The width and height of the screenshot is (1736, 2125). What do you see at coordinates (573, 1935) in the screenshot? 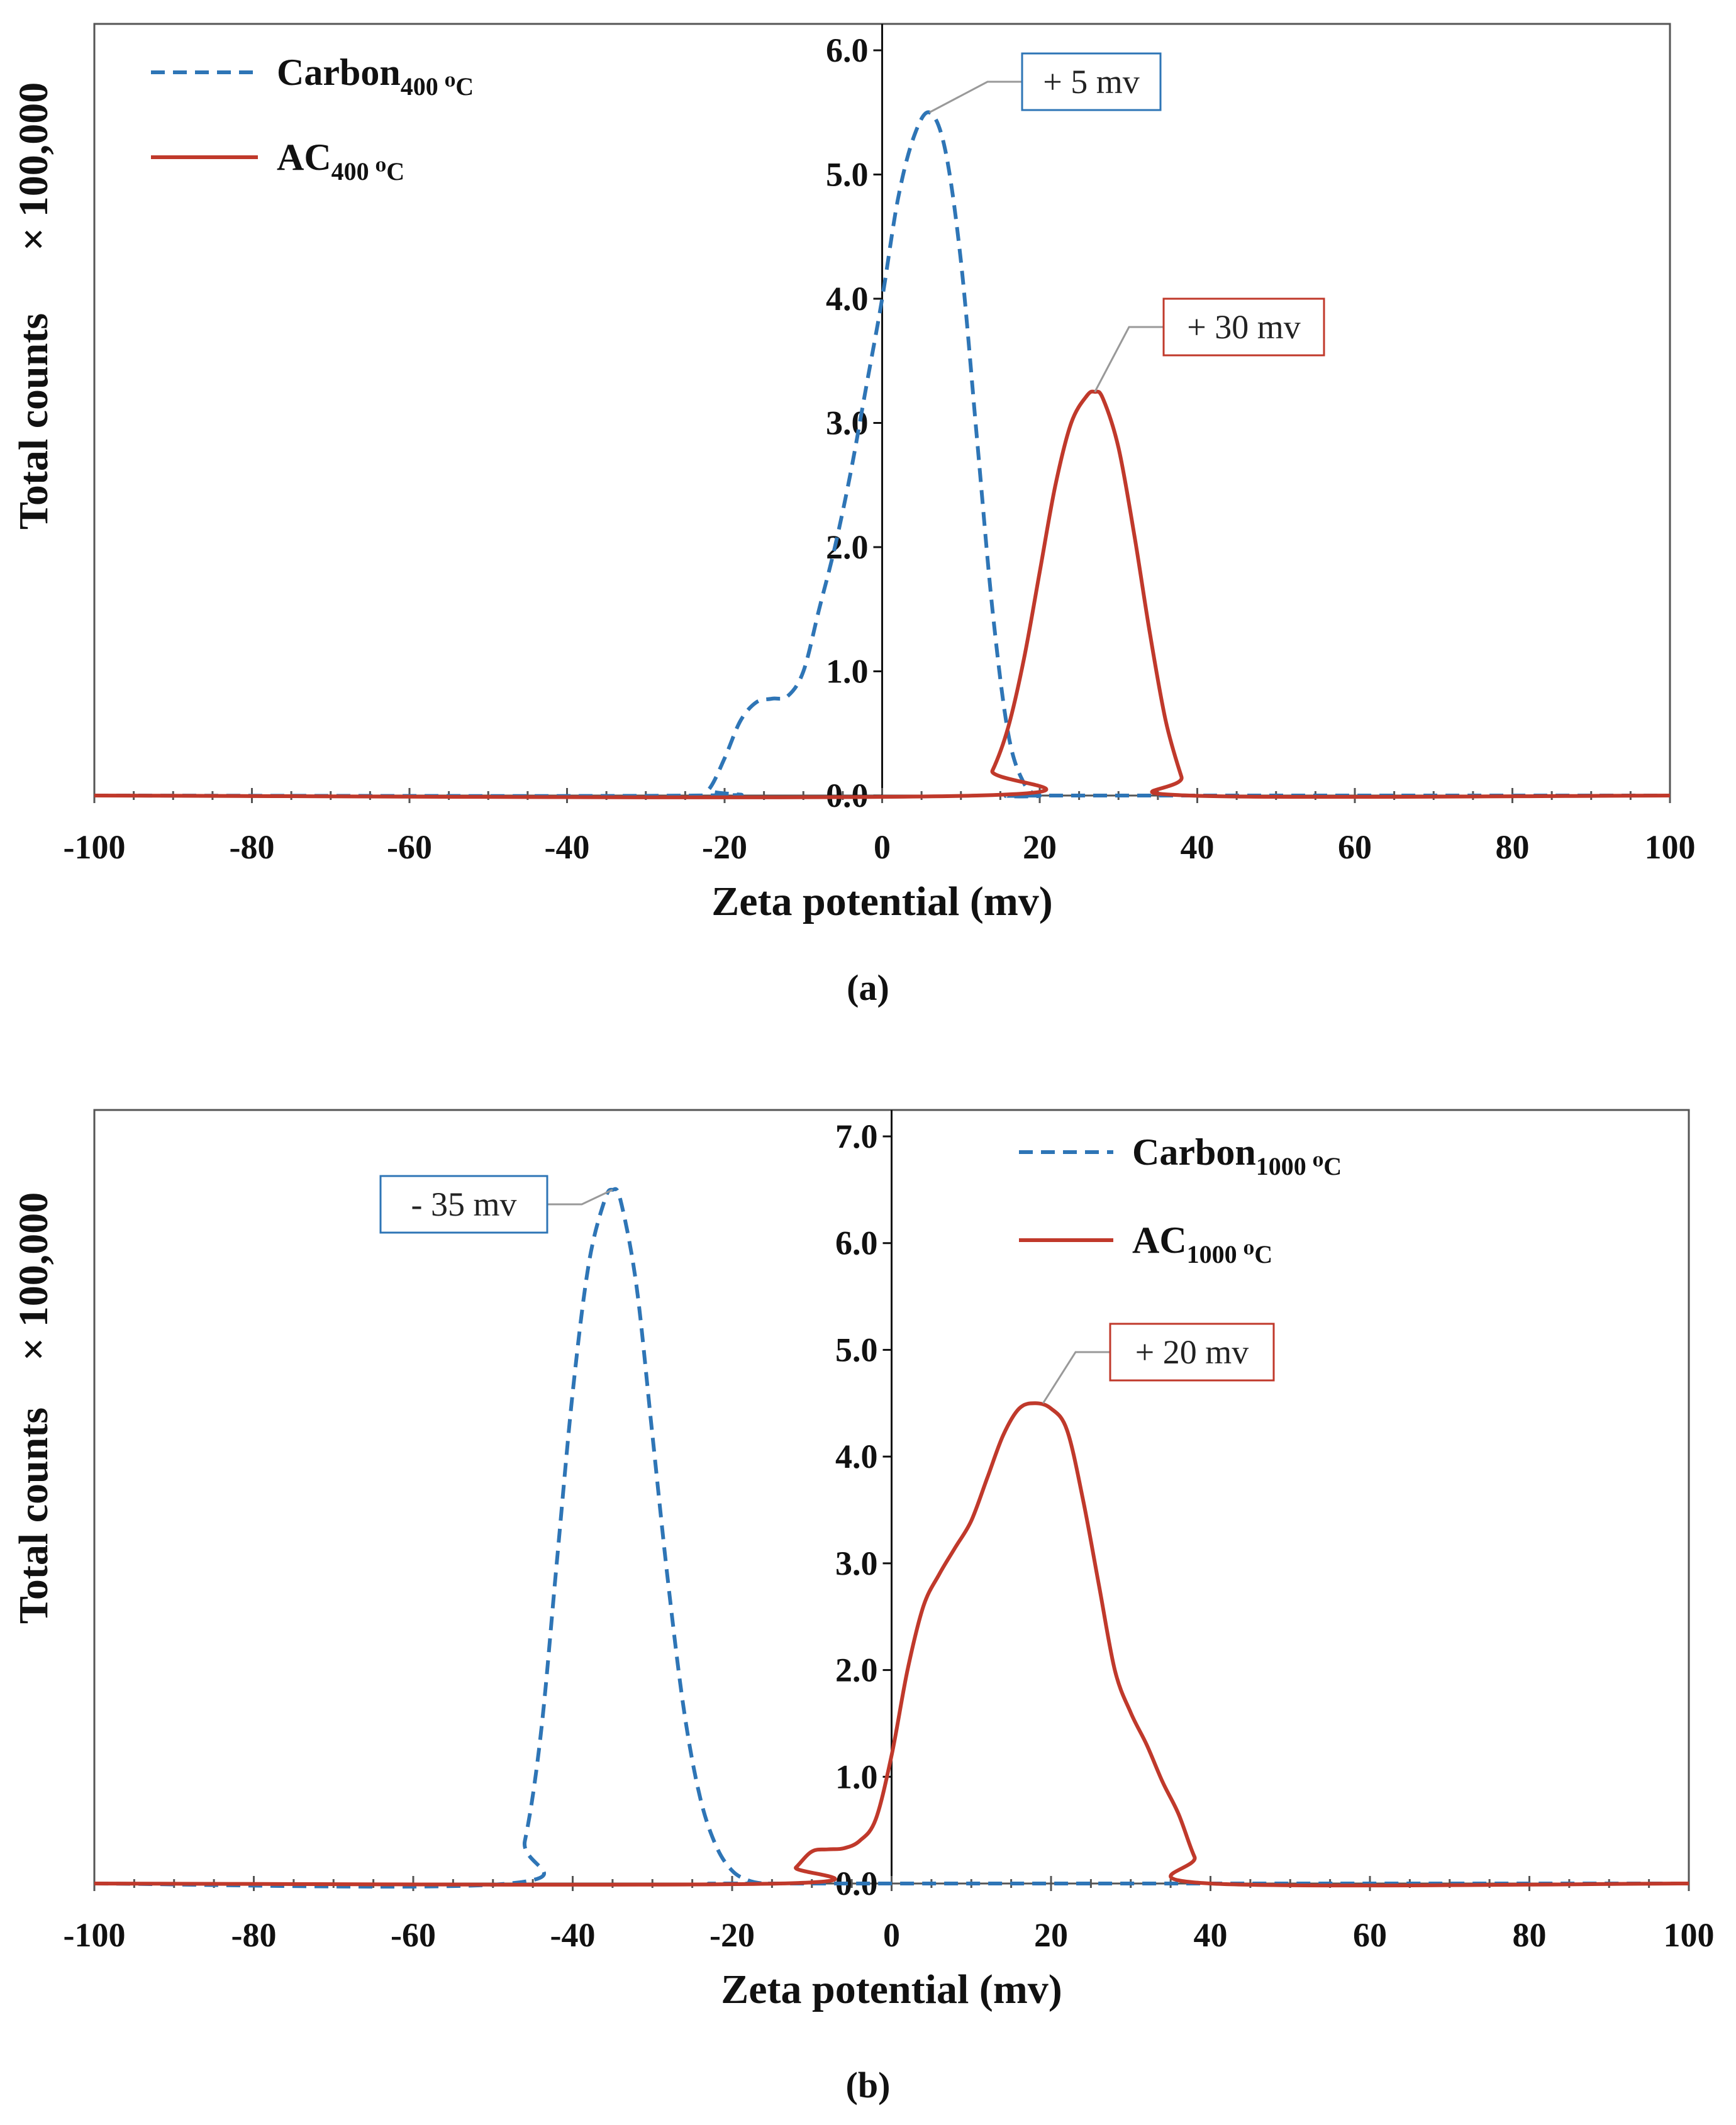
I see `pb-x-tick-label: -40` at bounding box center [573, 1935].